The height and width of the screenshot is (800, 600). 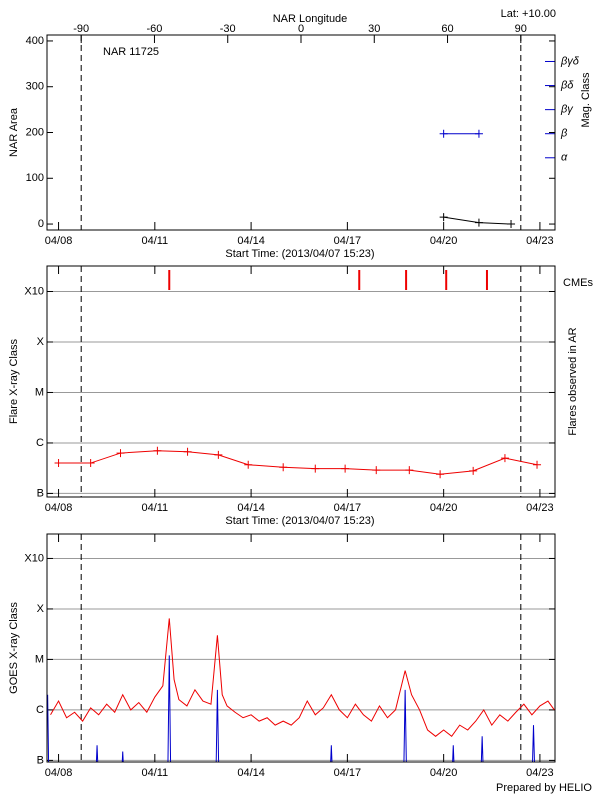 I want to click on y2-tick-label: α, so click(x=564, y=158).